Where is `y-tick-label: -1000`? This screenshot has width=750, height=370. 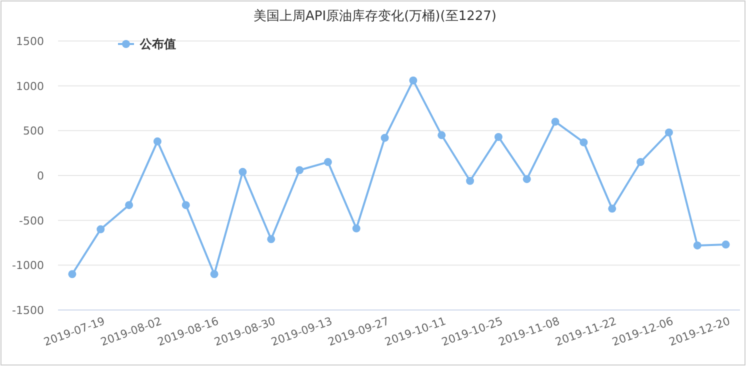 y-tick-label: -1000 is located at coordinates (28, 265).